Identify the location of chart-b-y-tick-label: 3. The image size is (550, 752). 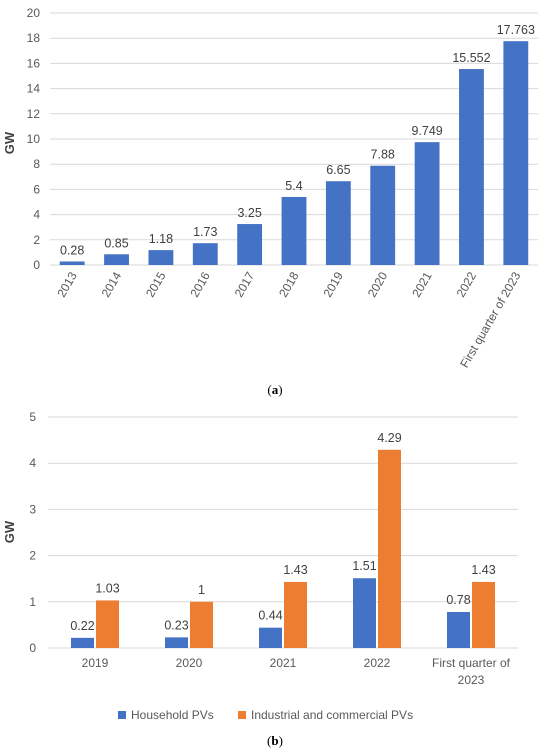
(32, 509).